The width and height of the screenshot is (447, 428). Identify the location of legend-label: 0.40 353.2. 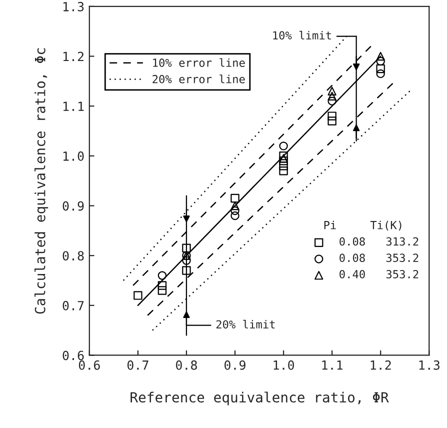
(379, 274).